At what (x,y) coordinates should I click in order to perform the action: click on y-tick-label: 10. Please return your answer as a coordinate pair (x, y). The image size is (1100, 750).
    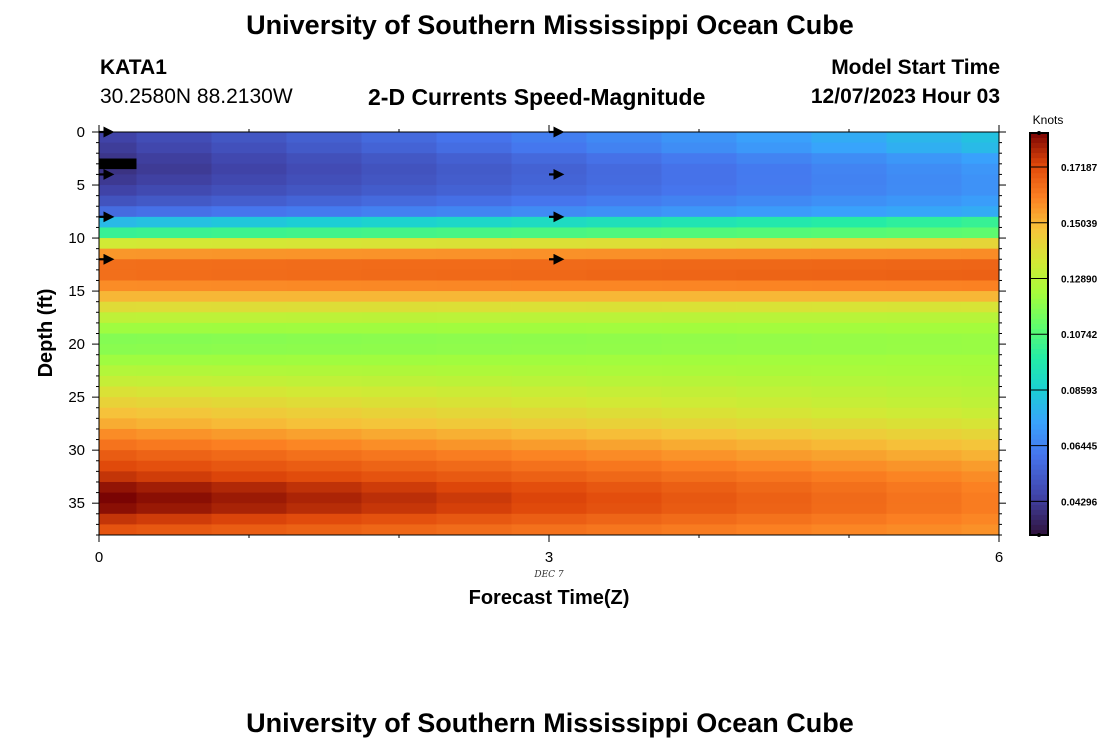
    Looking at the image, I should click on (76, 238).